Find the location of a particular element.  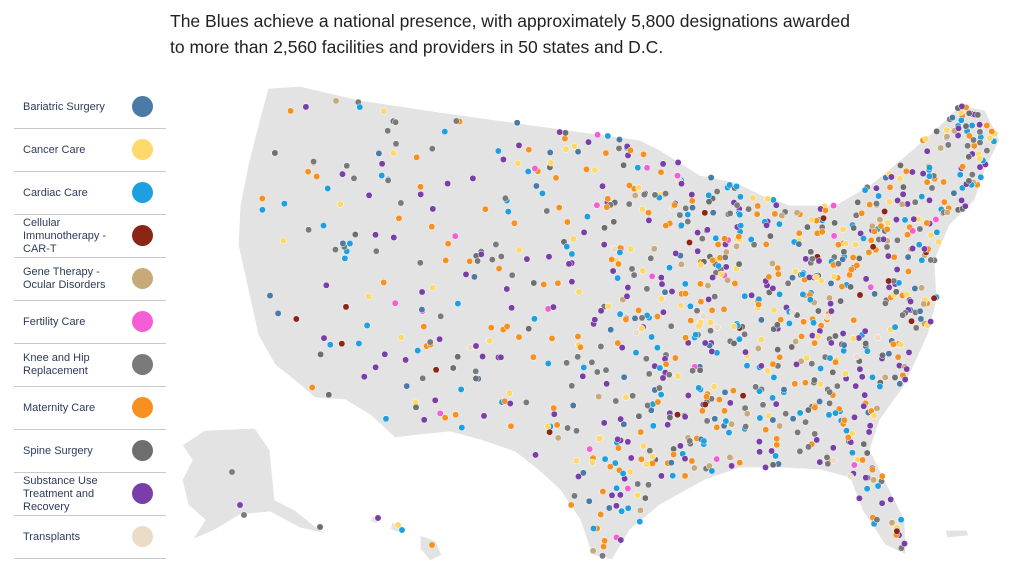

hawaii is located at coordinates (406, 538).